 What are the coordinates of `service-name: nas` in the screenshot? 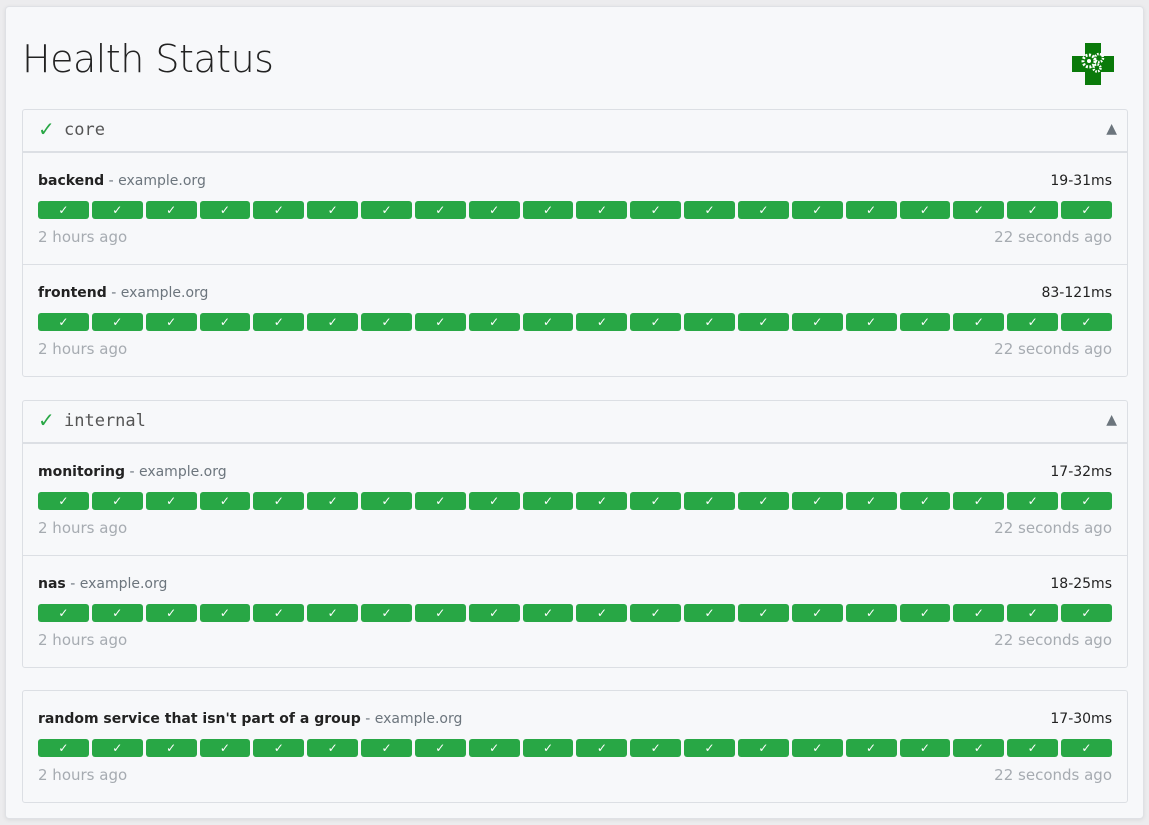 It's located at (52, 584).